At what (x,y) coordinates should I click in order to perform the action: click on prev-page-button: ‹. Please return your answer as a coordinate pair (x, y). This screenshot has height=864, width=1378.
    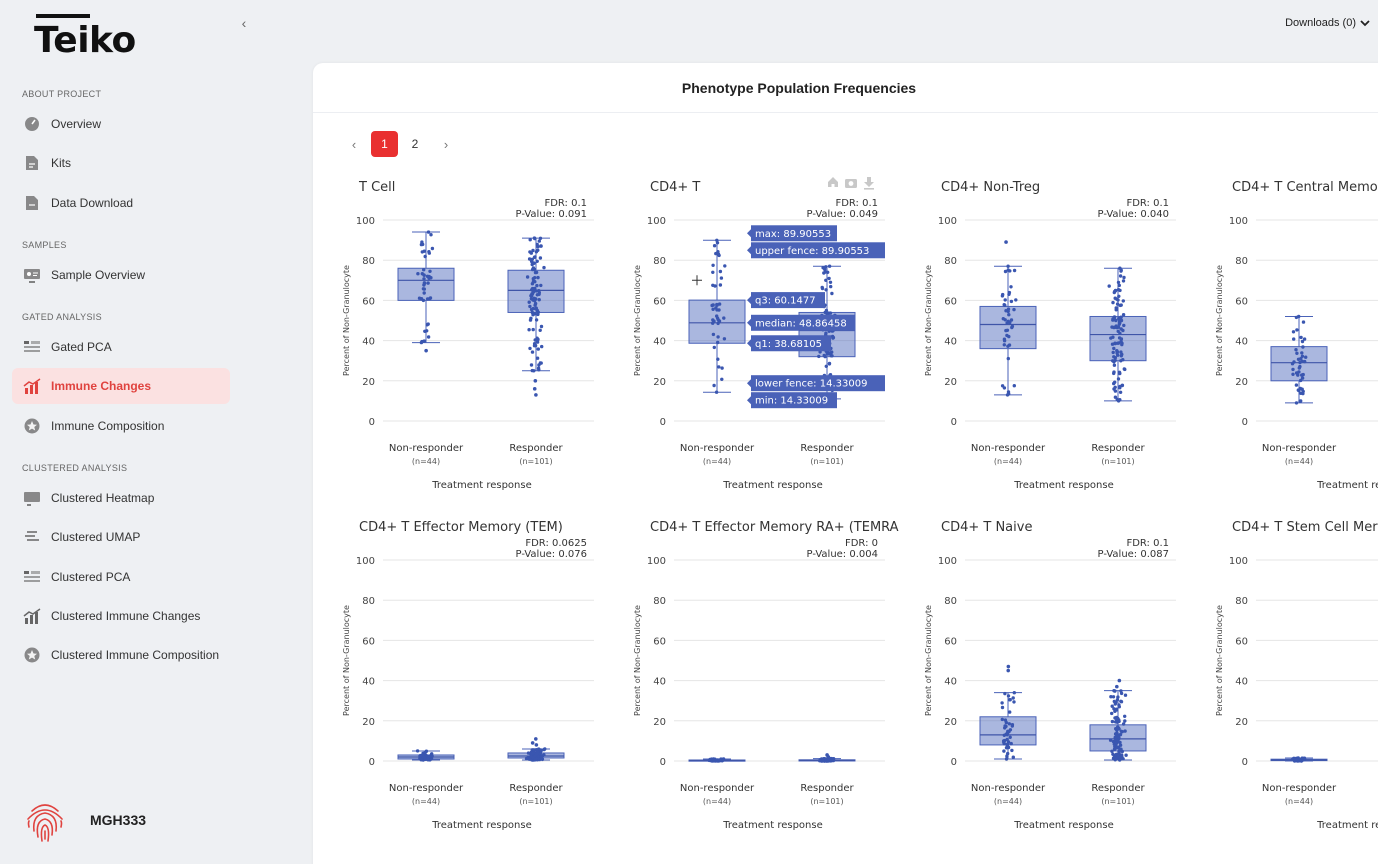
    Looking at the image, I should click on (354, 144).